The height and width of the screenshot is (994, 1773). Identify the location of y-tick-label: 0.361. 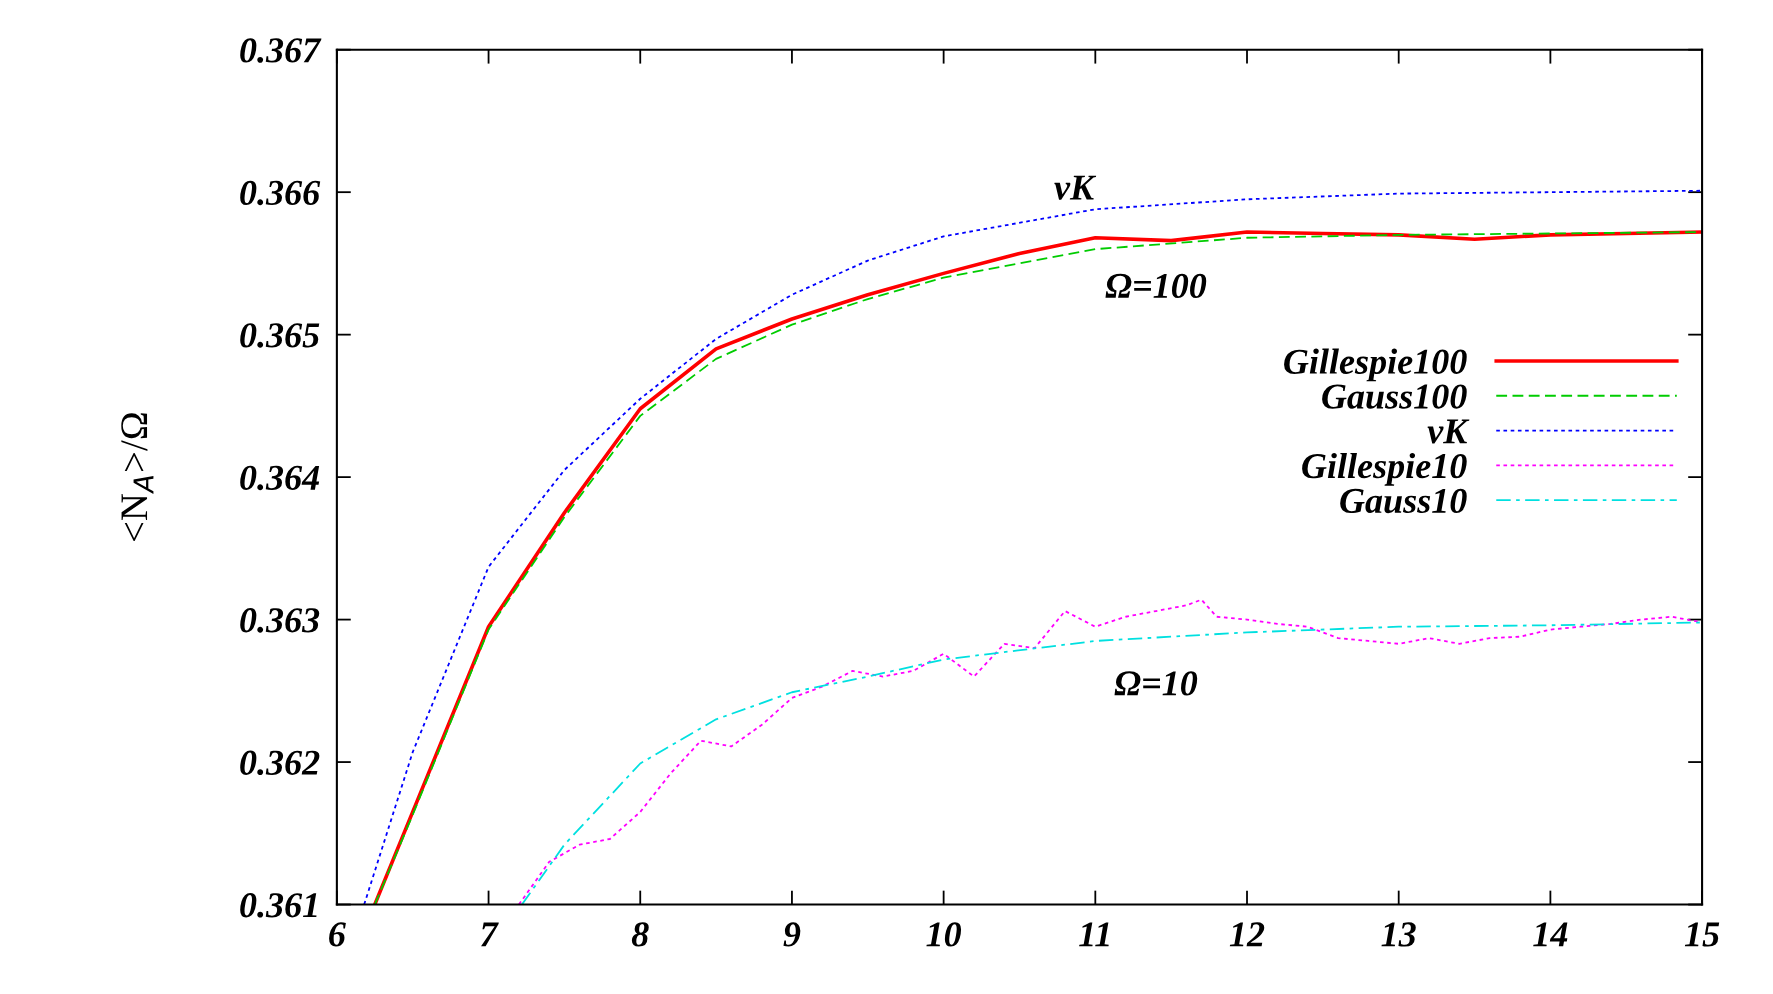
(278, 905).